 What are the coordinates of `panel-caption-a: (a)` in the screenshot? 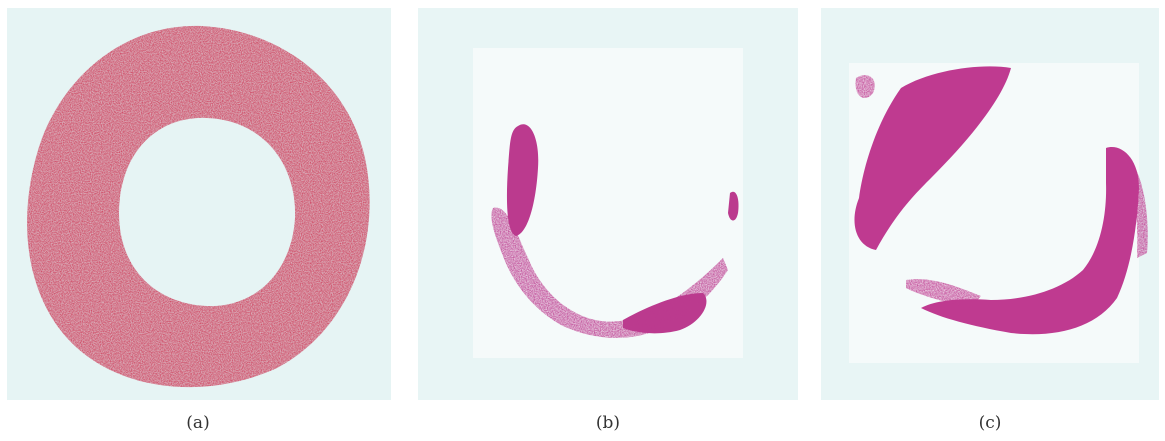 It's located at (198, 423).